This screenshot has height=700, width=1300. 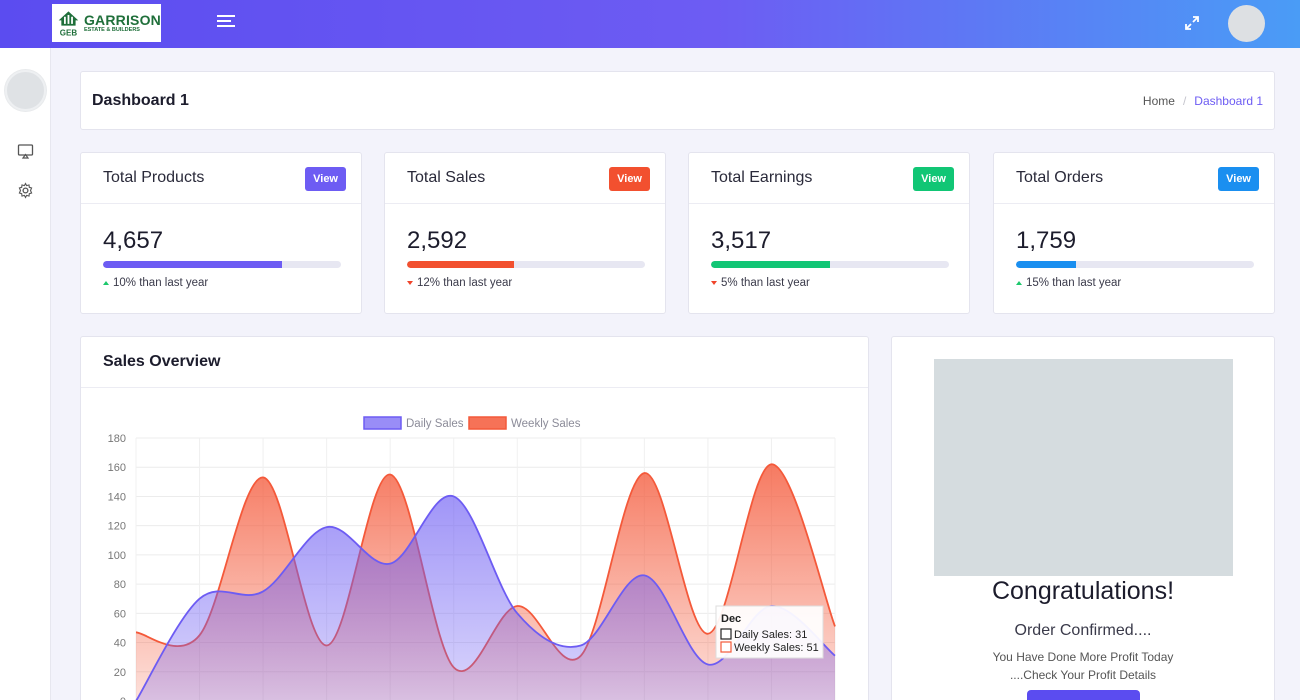 I want to click on breadcrumb: Home / Dashboard 1, so click(x=1203, y=101).